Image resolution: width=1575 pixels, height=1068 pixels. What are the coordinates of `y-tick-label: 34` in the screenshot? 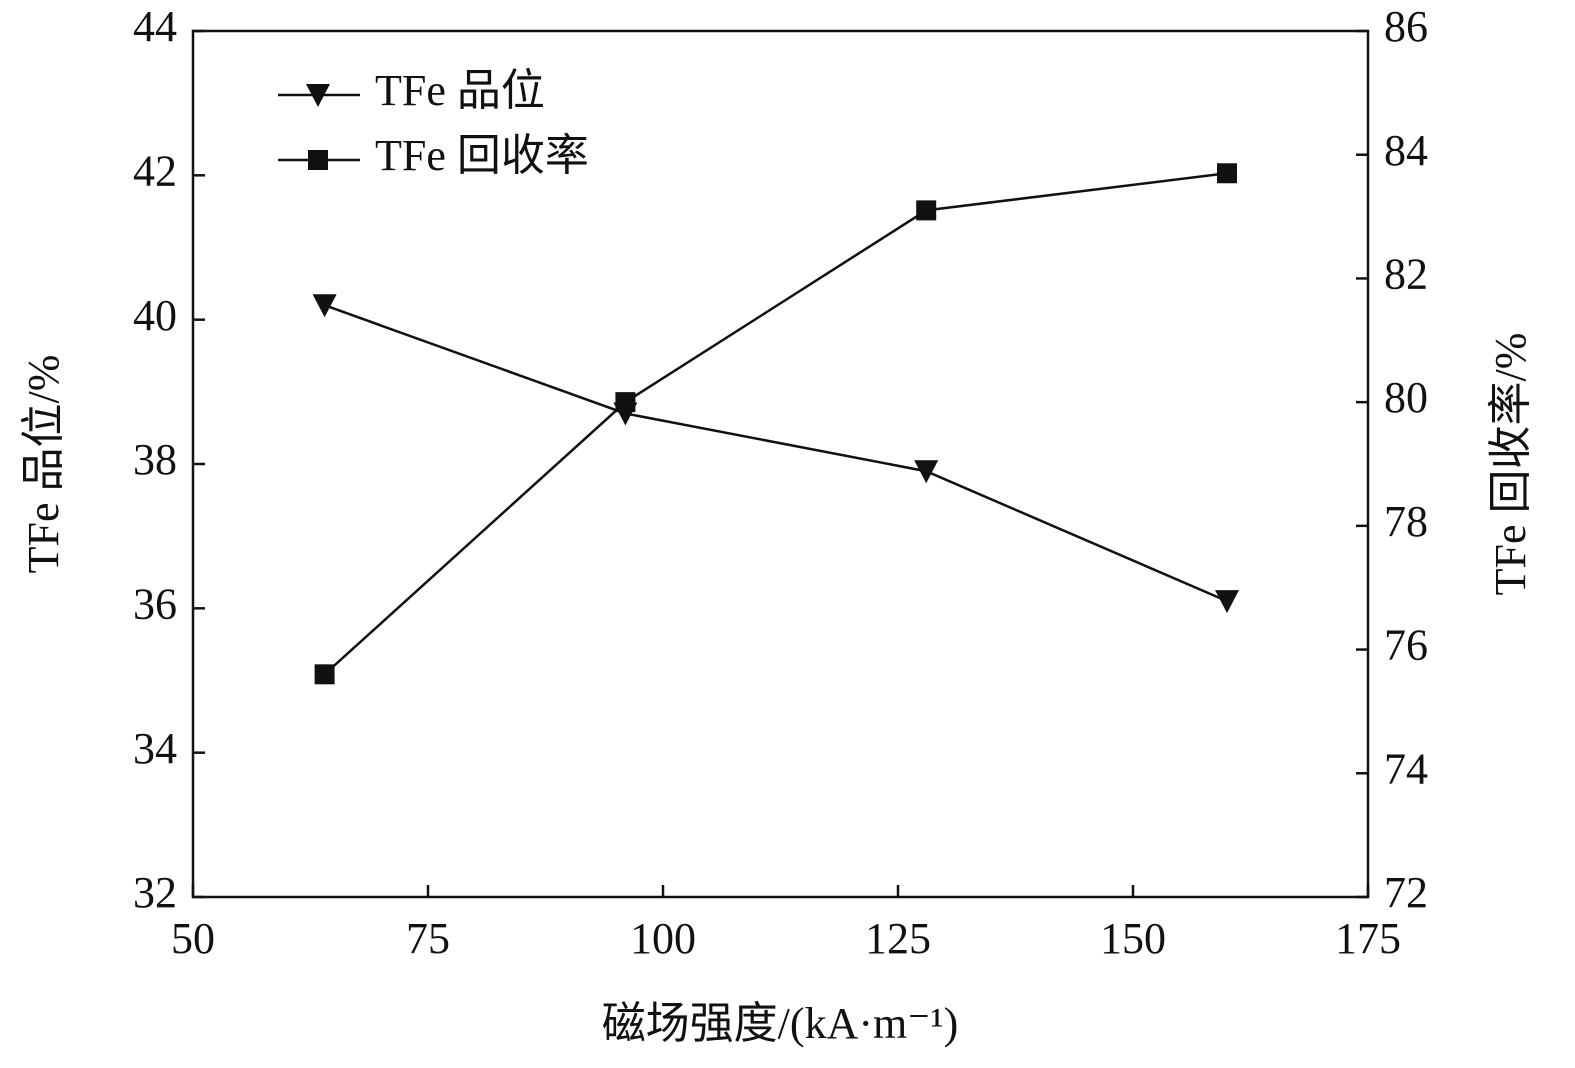 It's located at (155, 748).